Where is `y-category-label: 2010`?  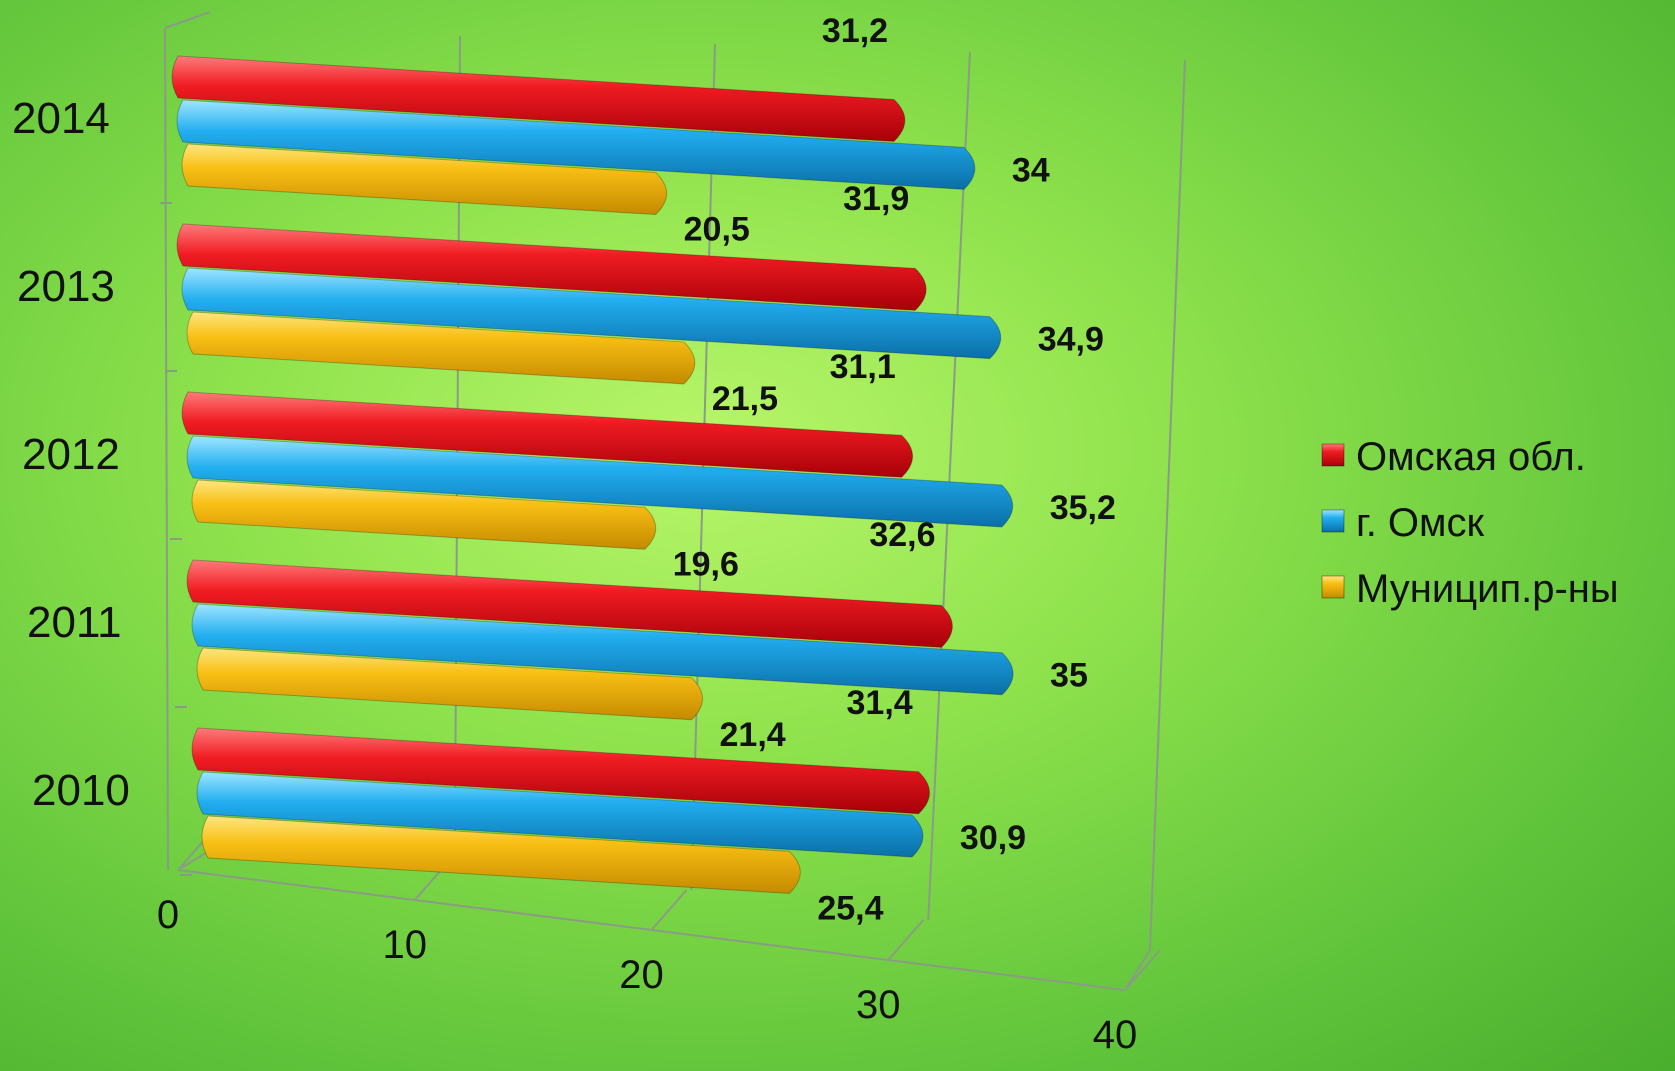
y-category-label: 2010 is located at coordinates (81, 790).